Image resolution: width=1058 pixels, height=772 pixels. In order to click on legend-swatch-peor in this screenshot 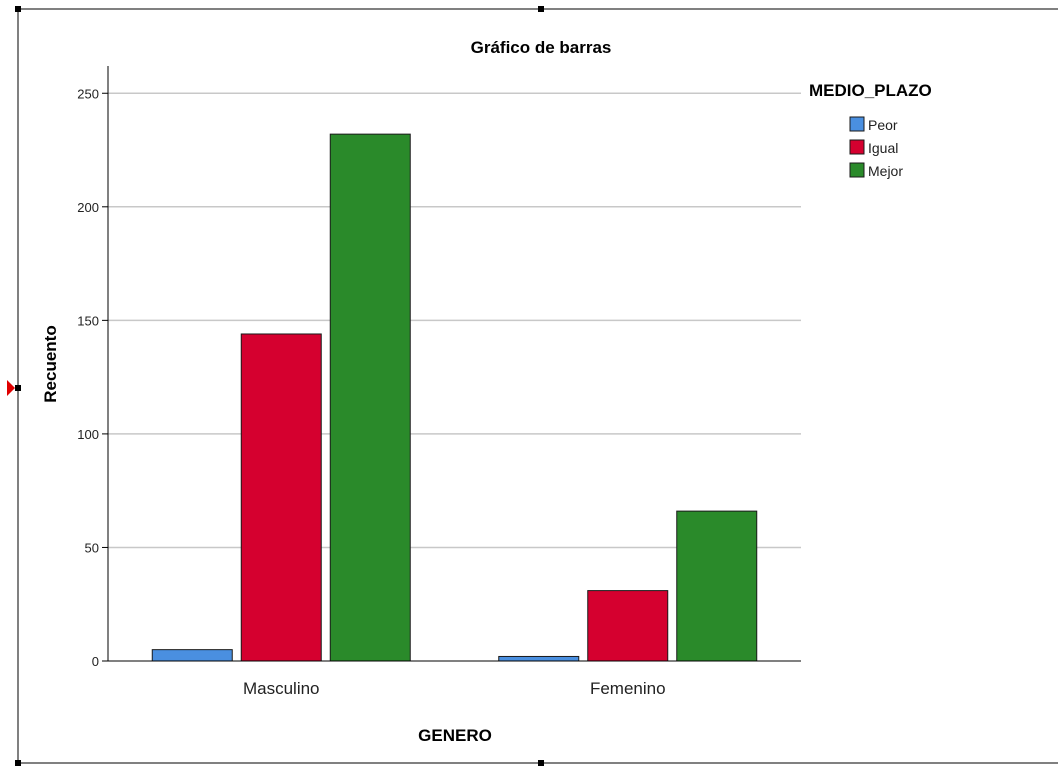, I will do `click(857, 124)`.